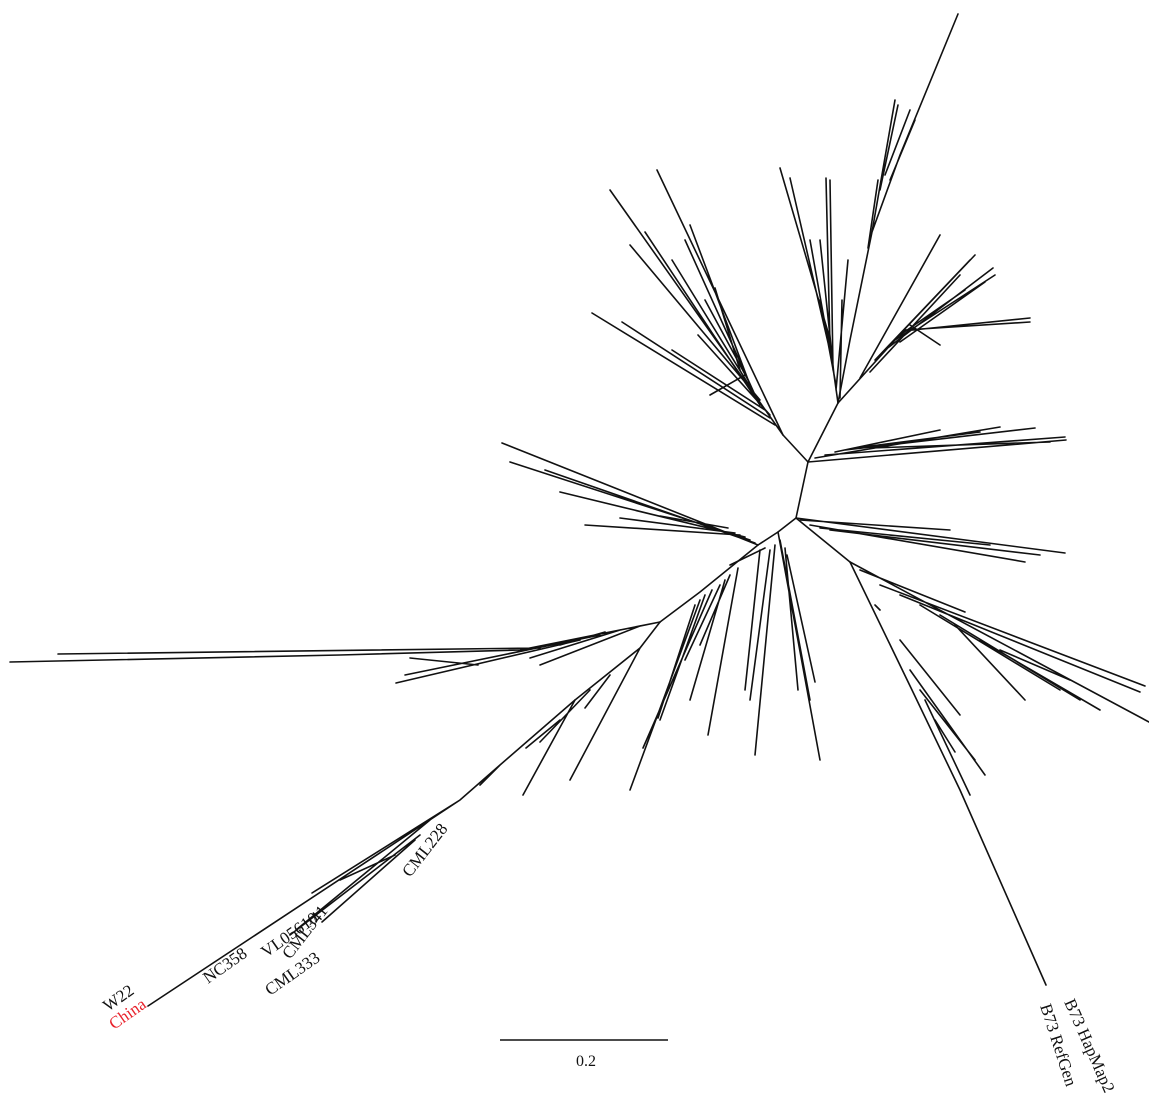  I want to click on branch-lower-left-fan, so click(591, 708).